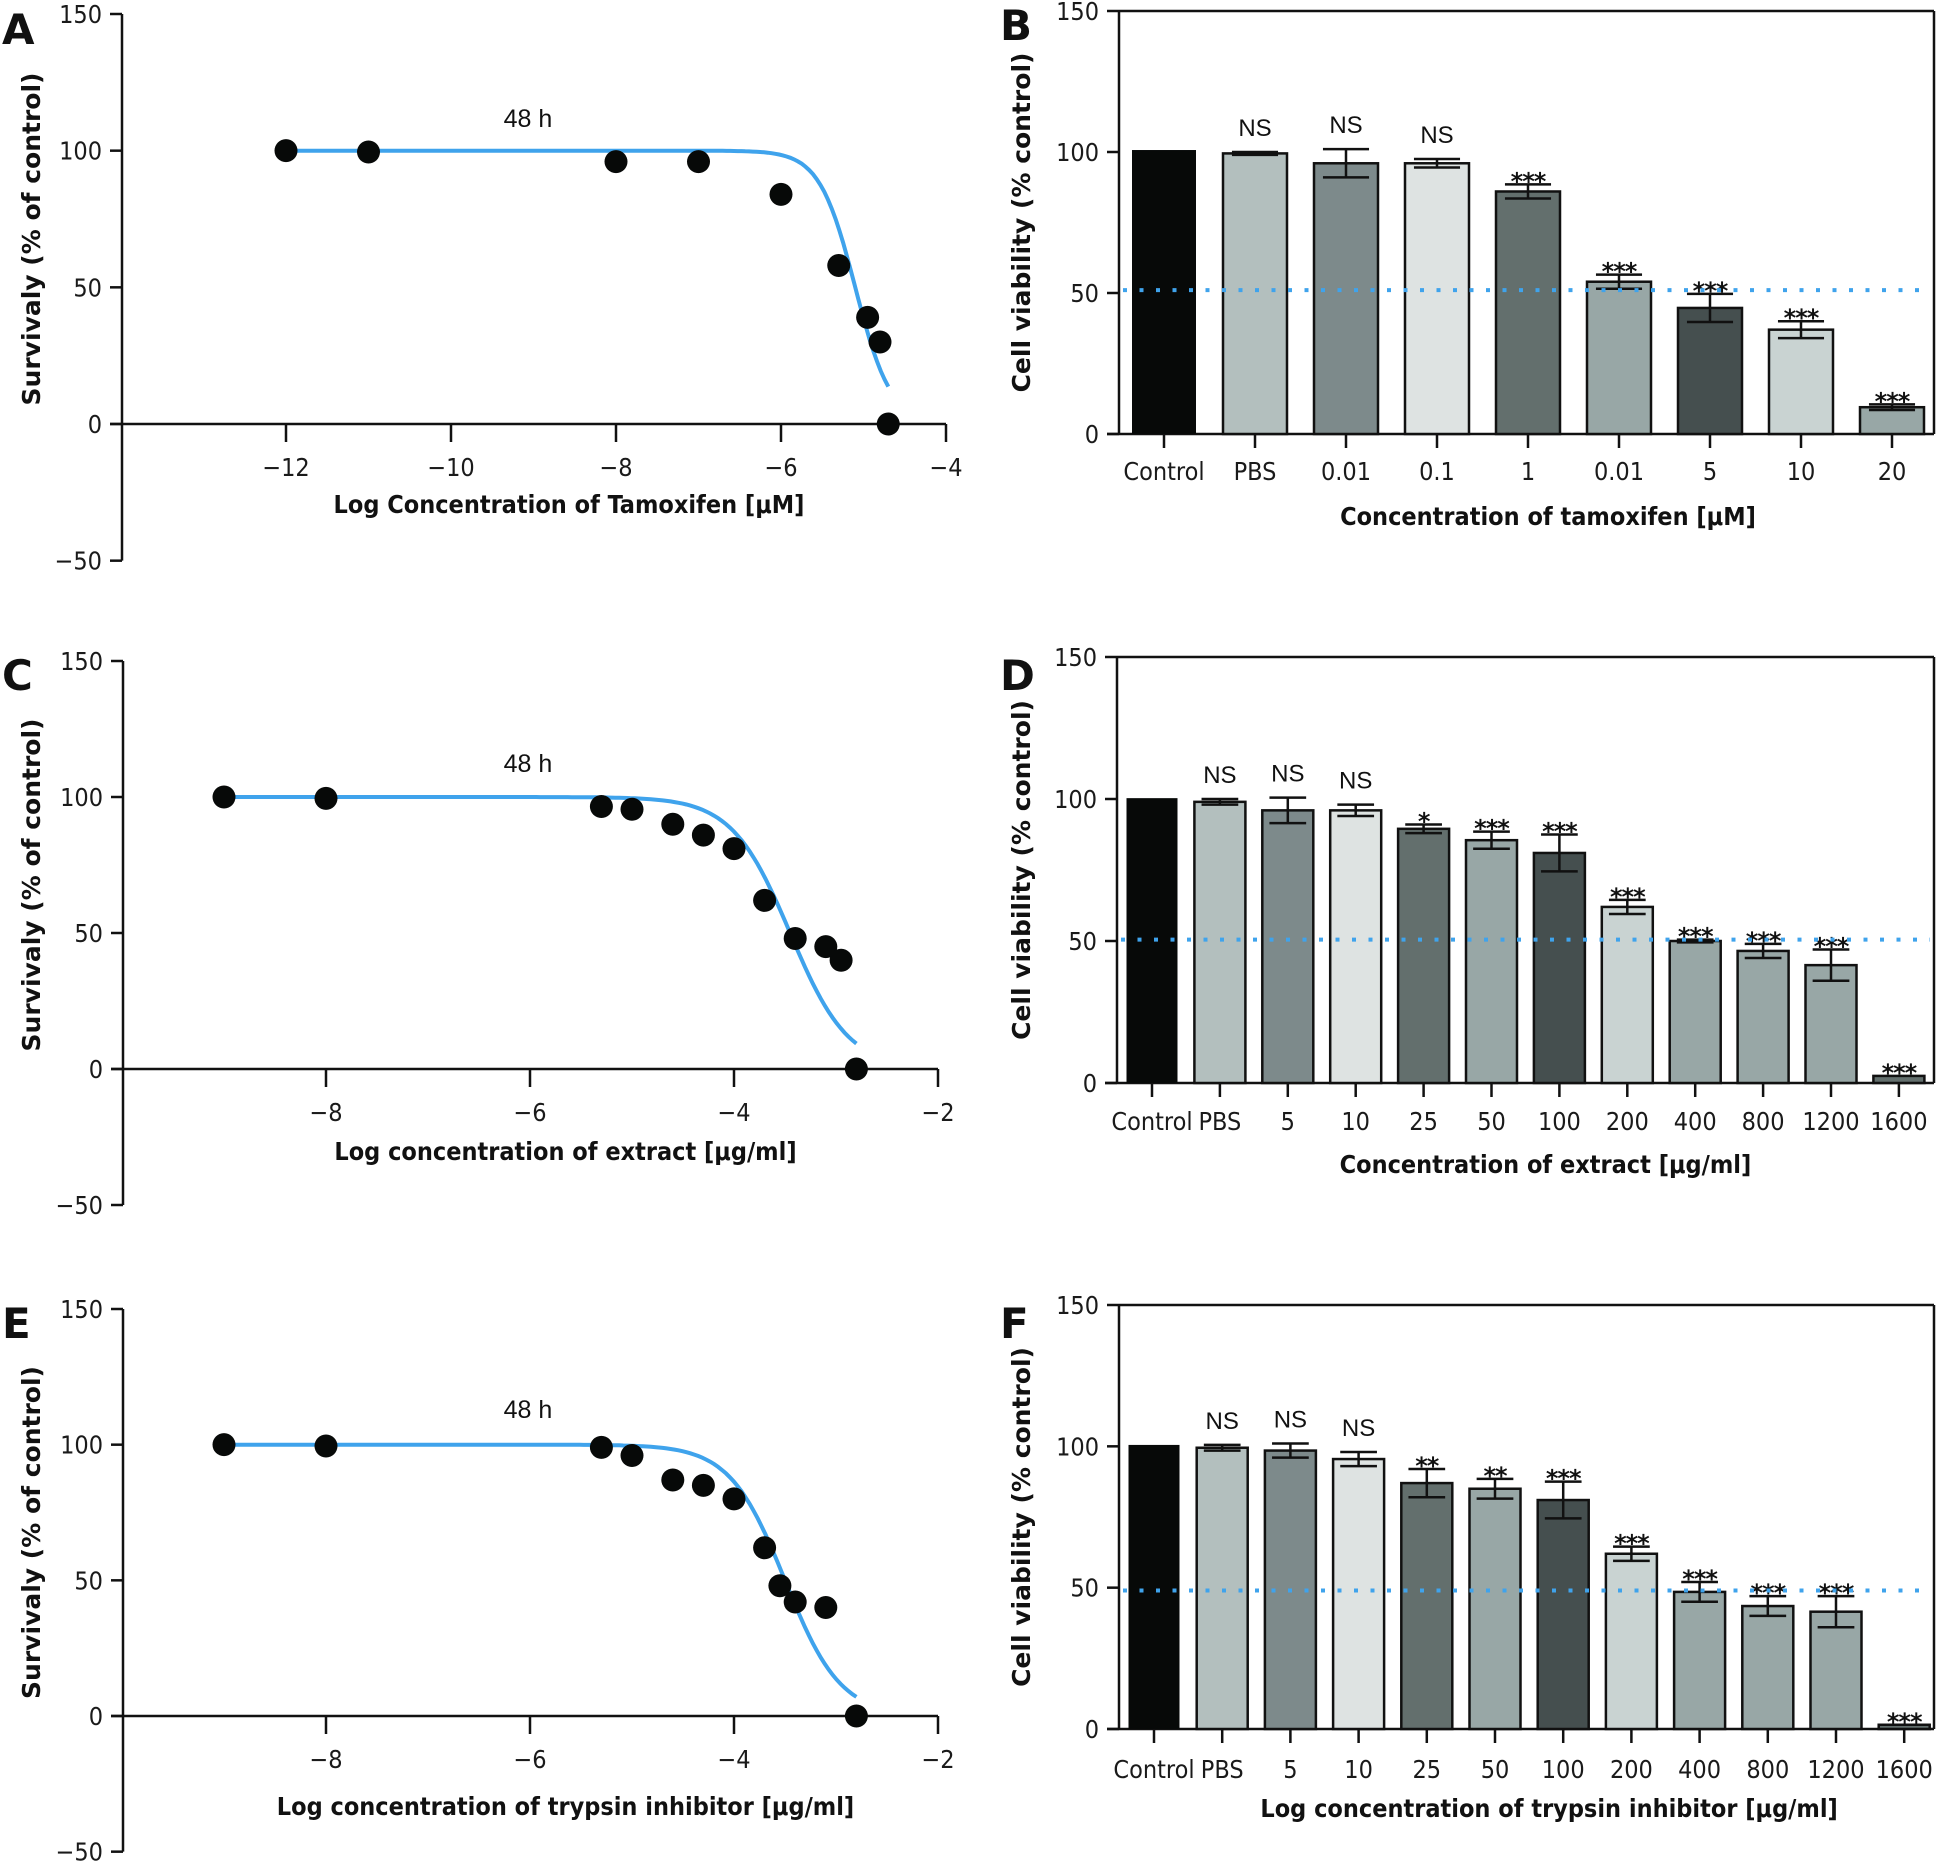  I want to click on y-tick-label: −50, so click(79, 1850).